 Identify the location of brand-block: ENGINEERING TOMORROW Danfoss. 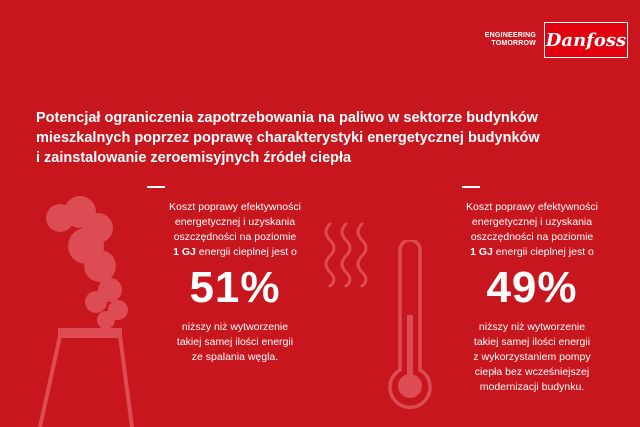
(556, 40).